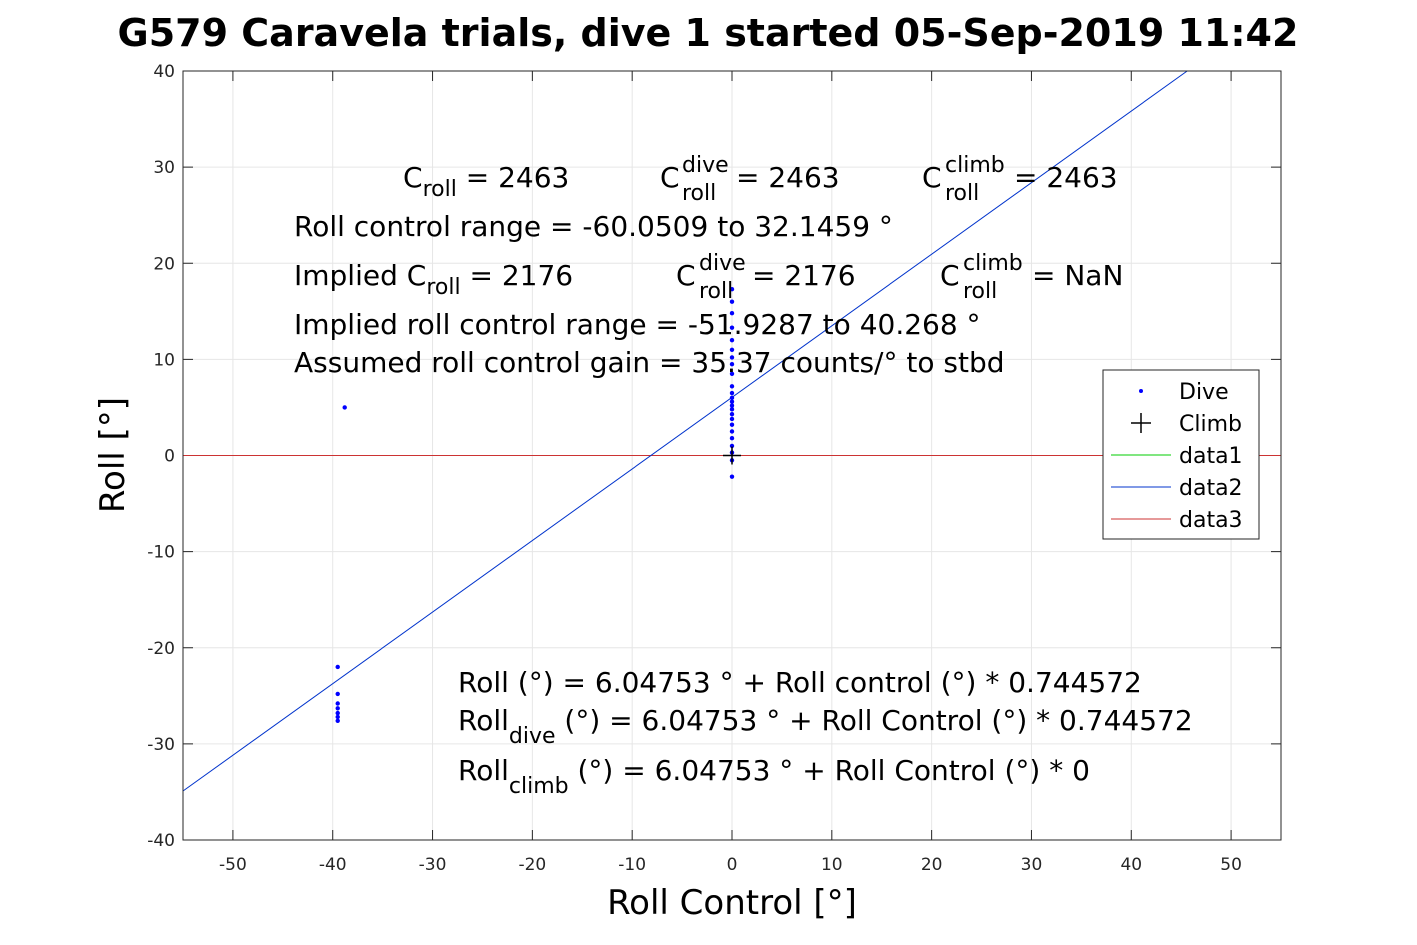  I want to click on climb-points, so click(732, 455).